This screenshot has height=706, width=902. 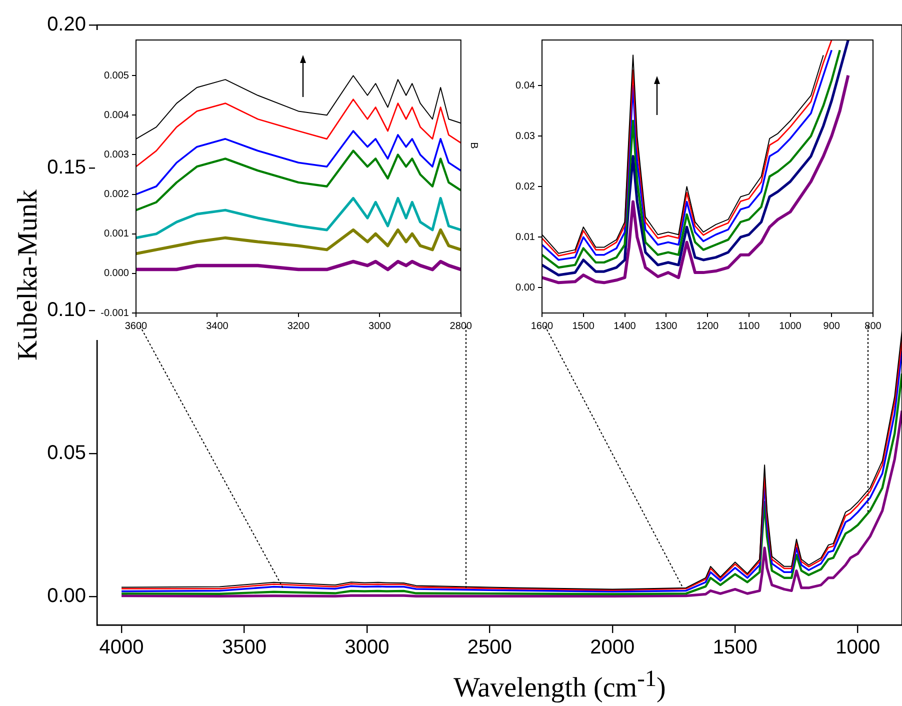 I want to click on y-tick-label: 0.02, so click(x=526, y=186).